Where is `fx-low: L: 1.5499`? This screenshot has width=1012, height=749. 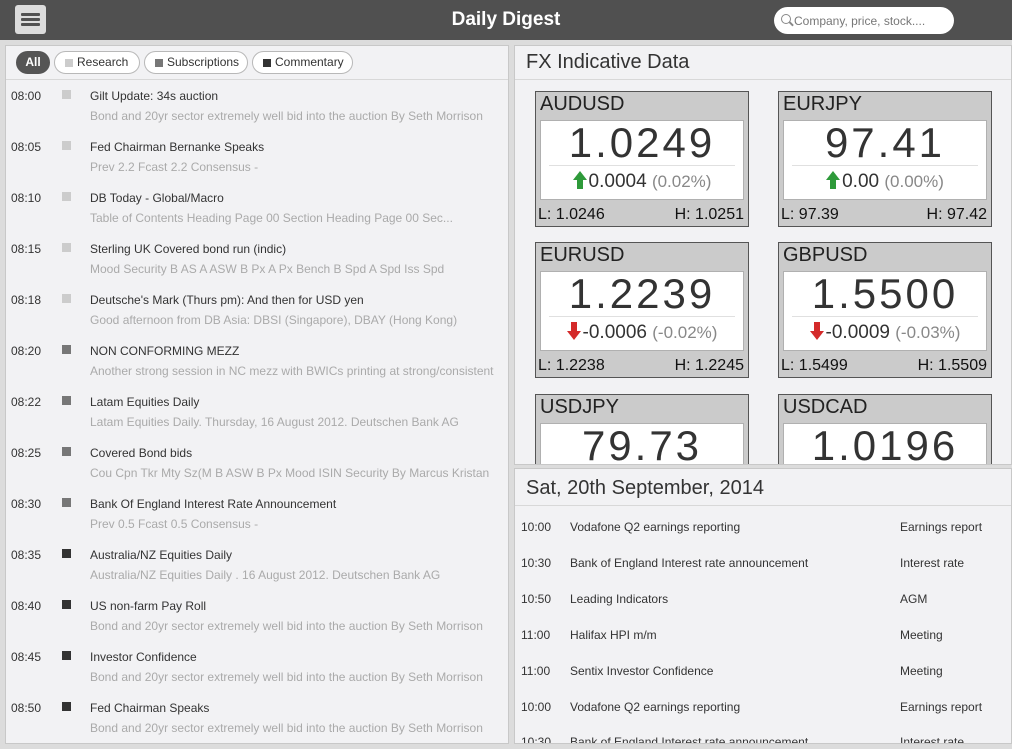 fx-low: L: 1.5499 is located at coordinates (814, 365).